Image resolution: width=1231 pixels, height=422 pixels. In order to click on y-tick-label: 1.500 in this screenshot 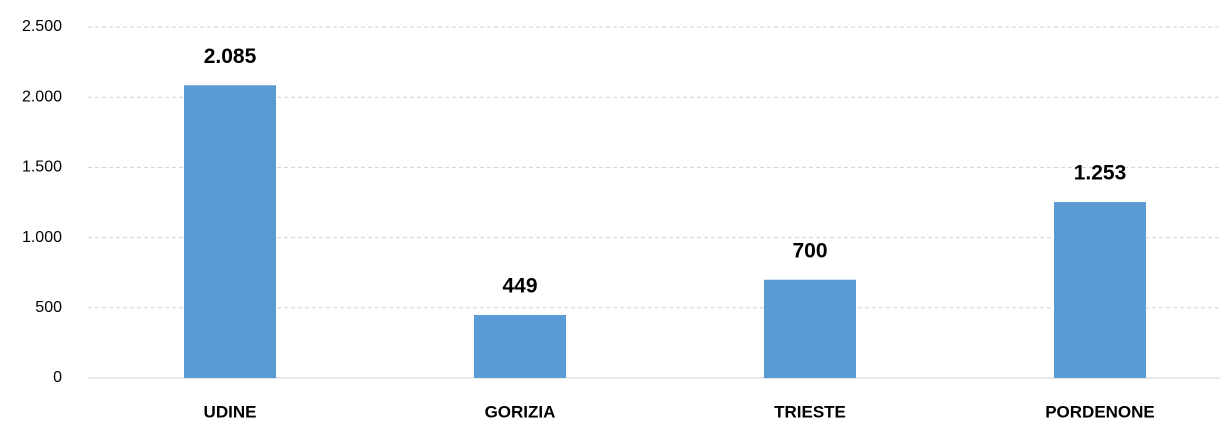, I will do `click(42, 167)`.